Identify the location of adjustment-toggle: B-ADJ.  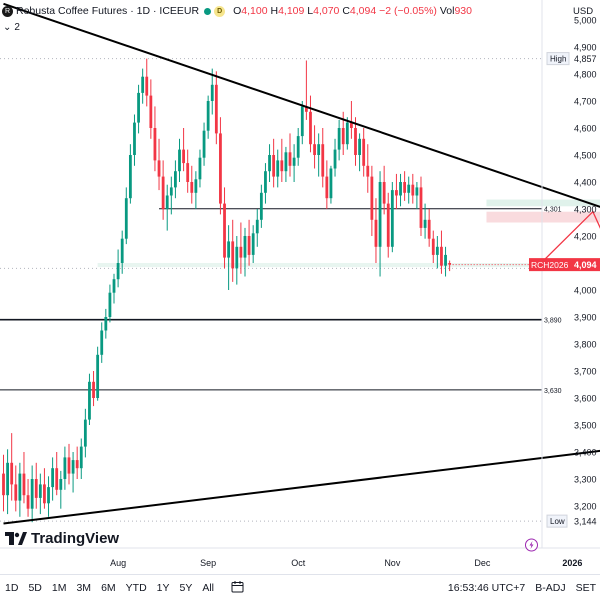
(550, 588).